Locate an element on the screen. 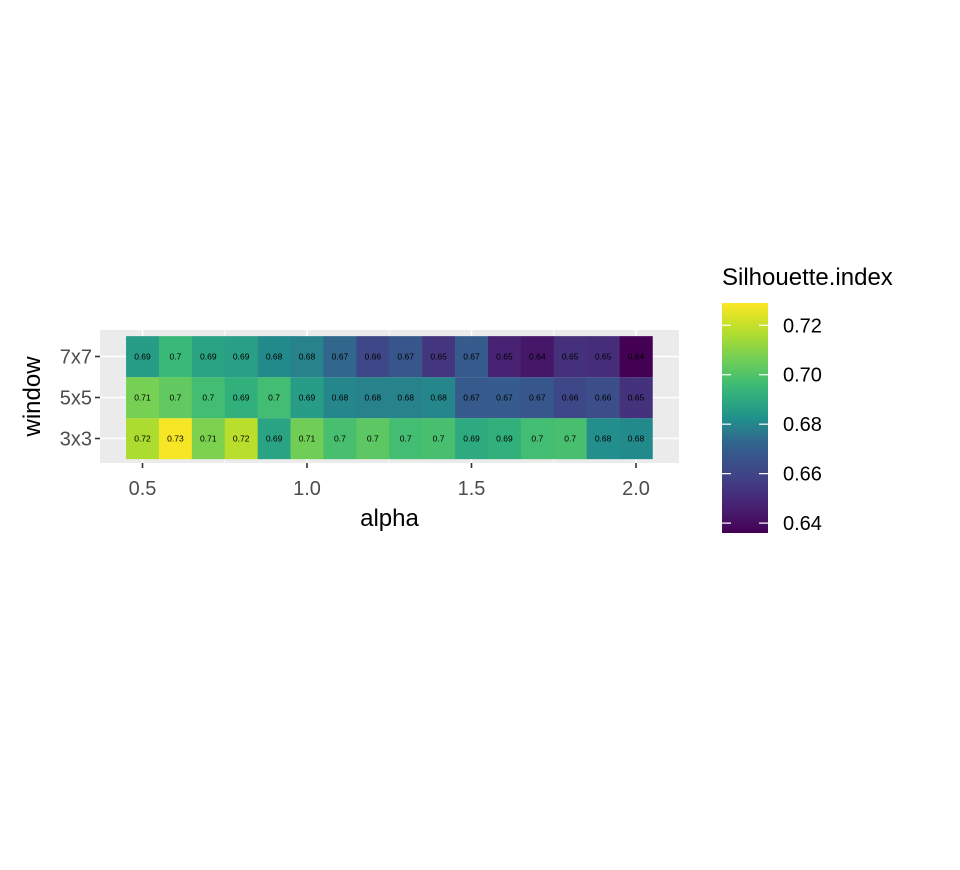 The height and width of the screenshot is (870, 960). legend-title: Silhouette.index is located at coordinates (807, 277).